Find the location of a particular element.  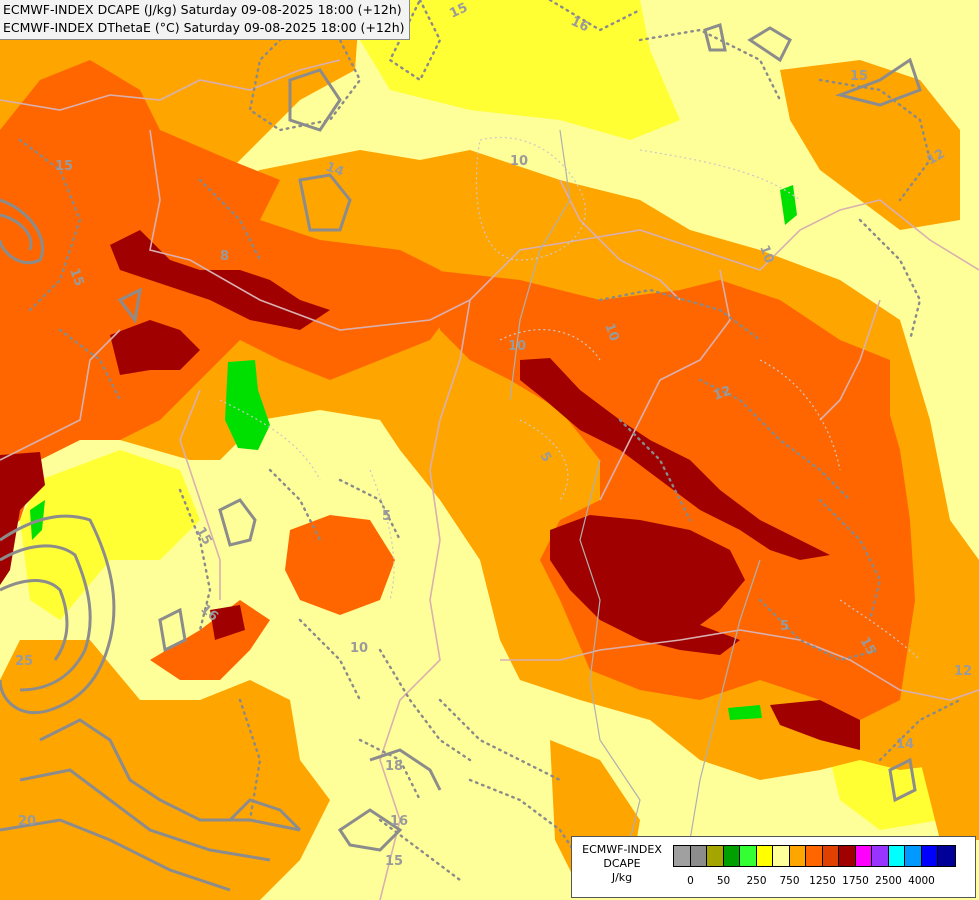

darkred-region-diagonal is located at coordinates (675, 459).